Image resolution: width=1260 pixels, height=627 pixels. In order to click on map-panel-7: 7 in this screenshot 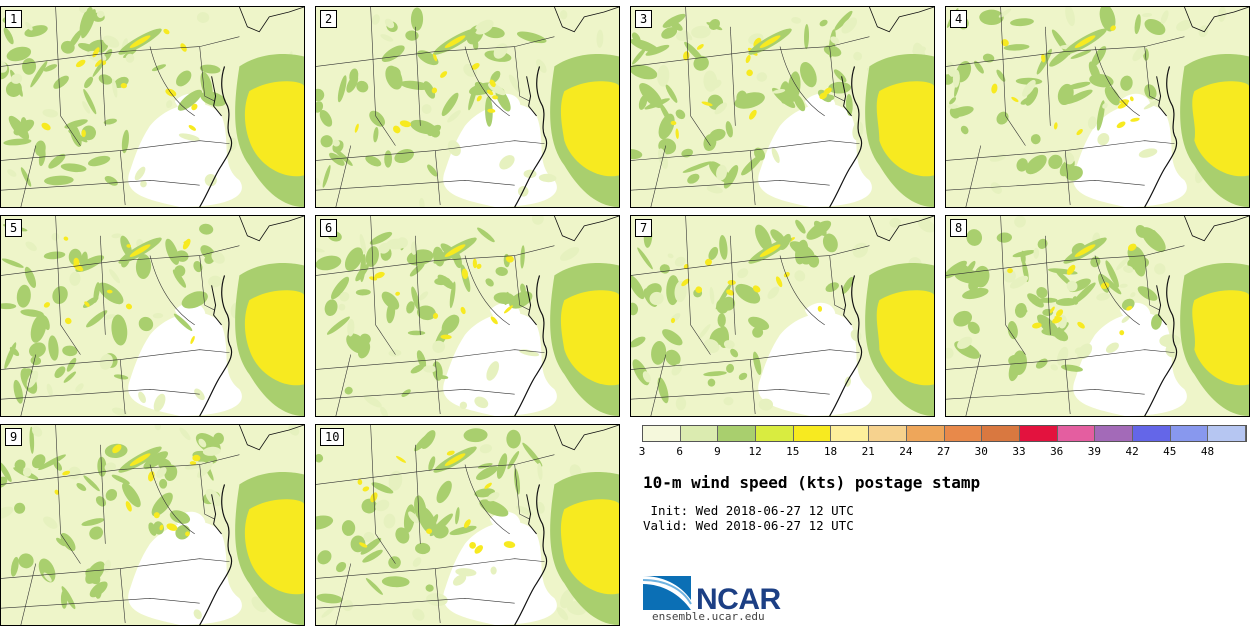, I will do `click(782, 316)`.